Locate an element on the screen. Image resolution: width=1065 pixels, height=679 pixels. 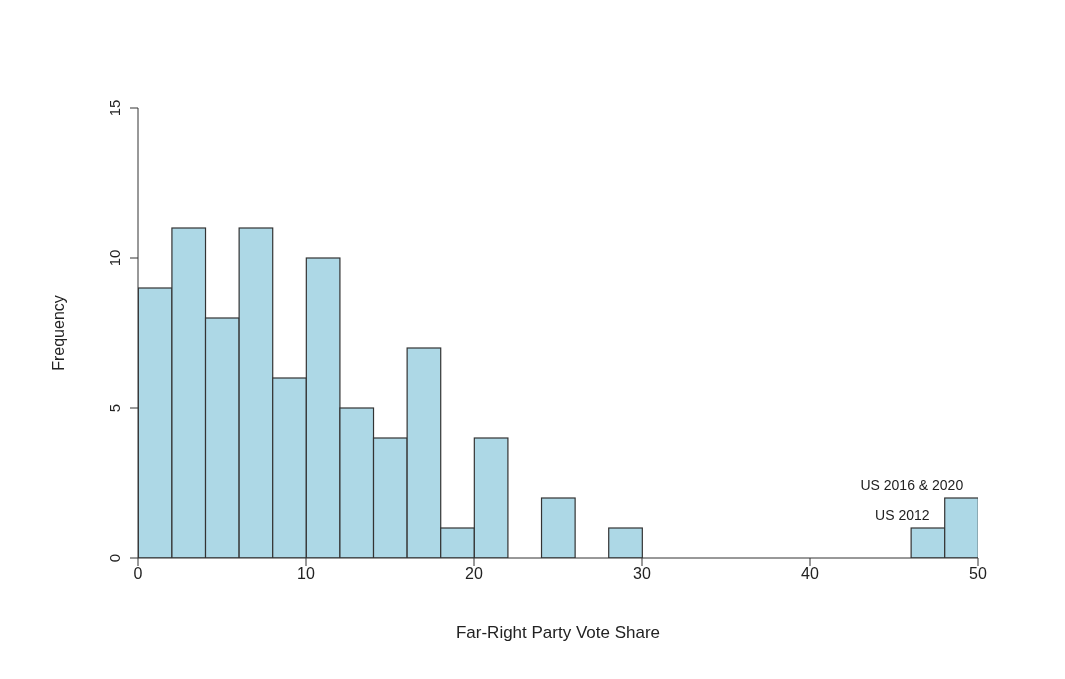
x-tick-label: 40 is located at coordinates (810, 574).